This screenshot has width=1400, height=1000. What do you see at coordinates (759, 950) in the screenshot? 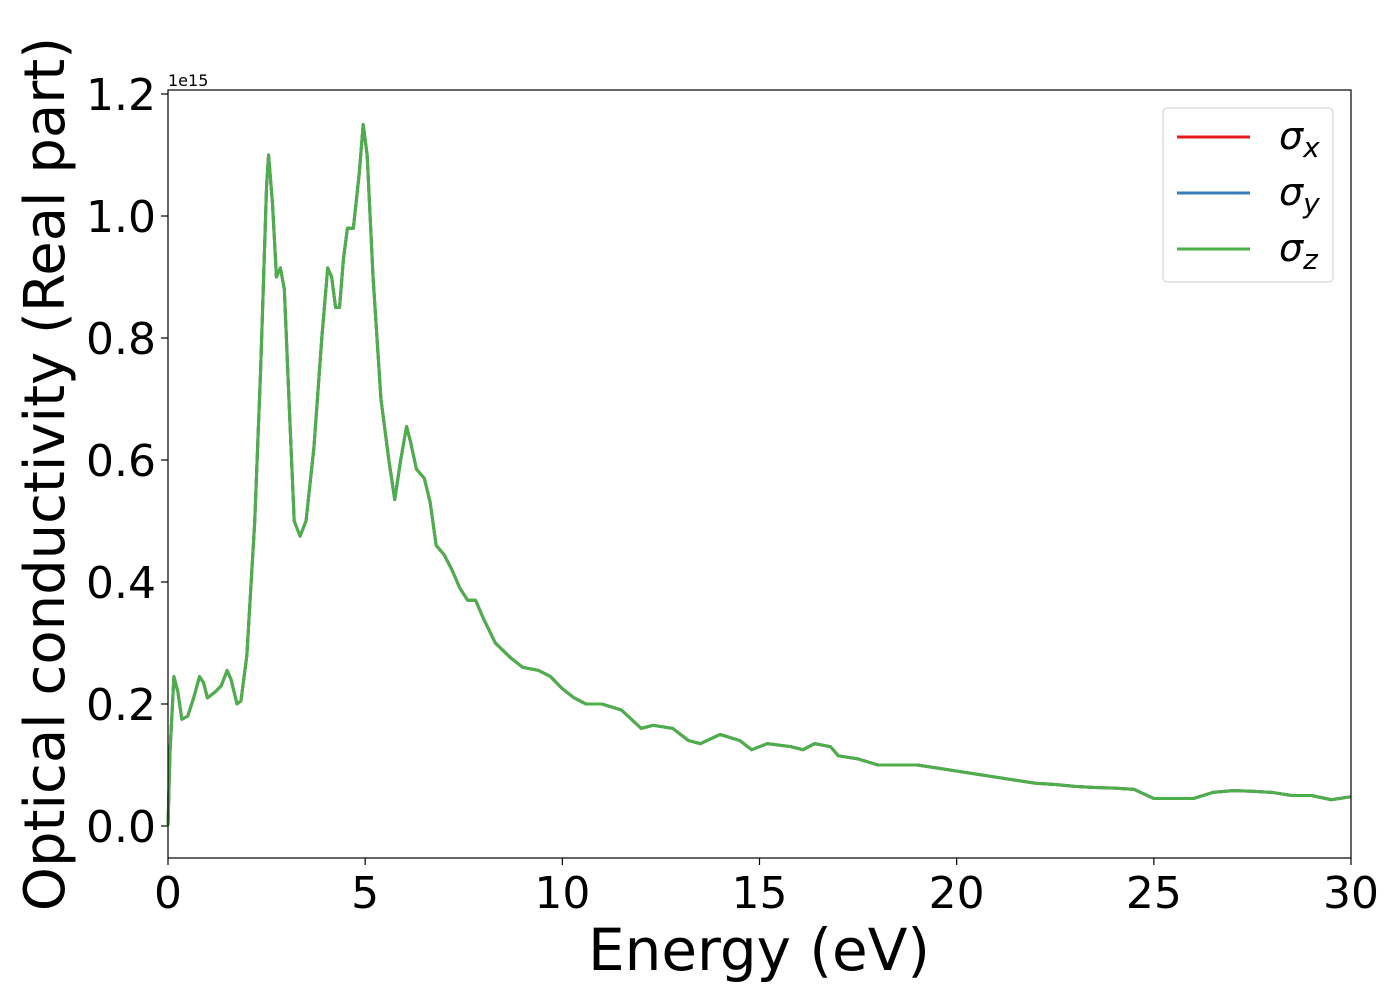
I see `x-axis-label: Energy (eV)` at bounding box center [759, 950].